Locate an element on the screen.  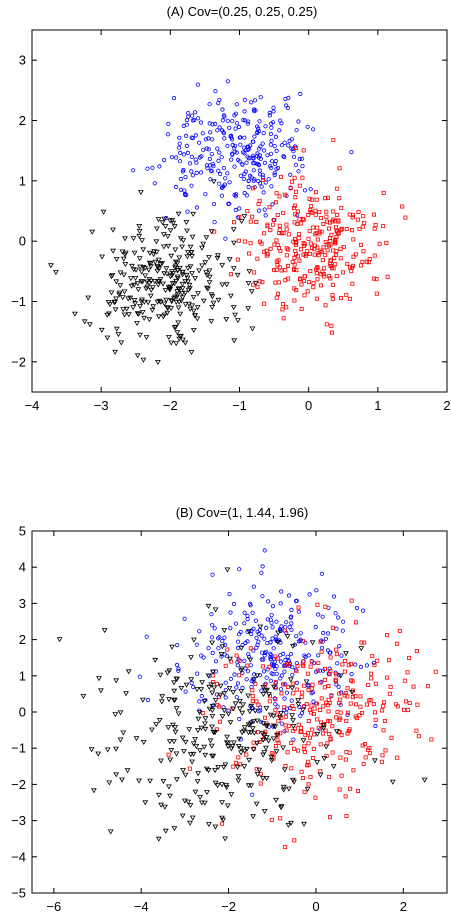
panel-a-x-tick-label: 0 is located at coordinates (308, 405).